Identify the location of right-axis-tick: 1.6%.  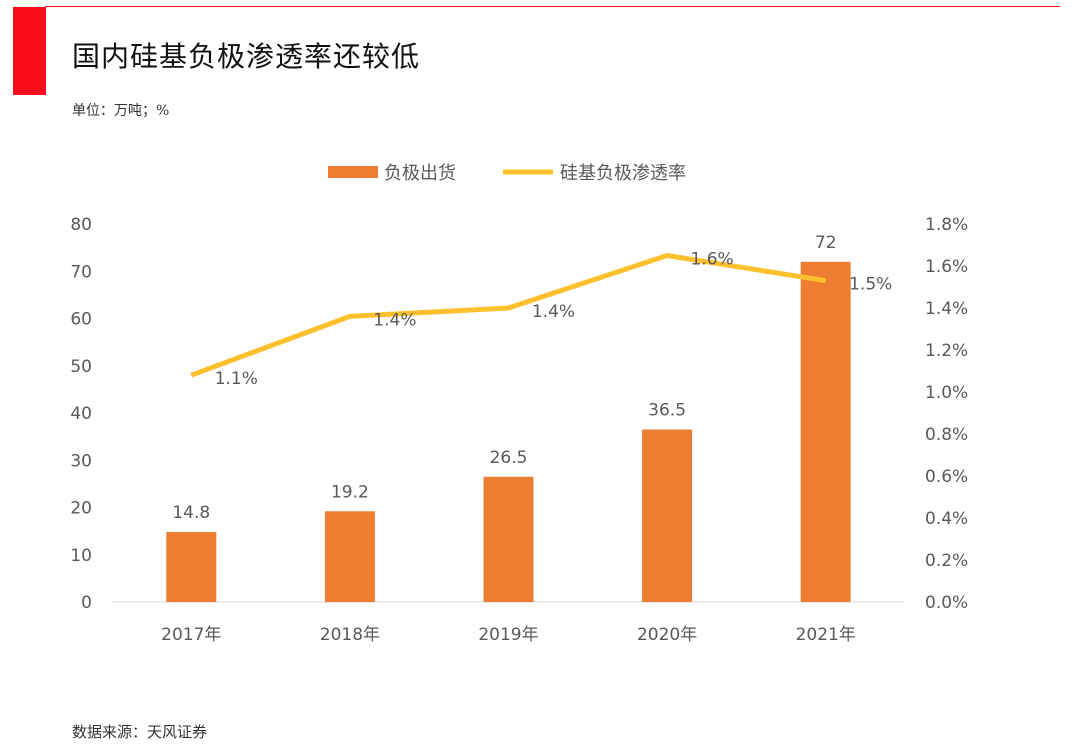
(946, 267).